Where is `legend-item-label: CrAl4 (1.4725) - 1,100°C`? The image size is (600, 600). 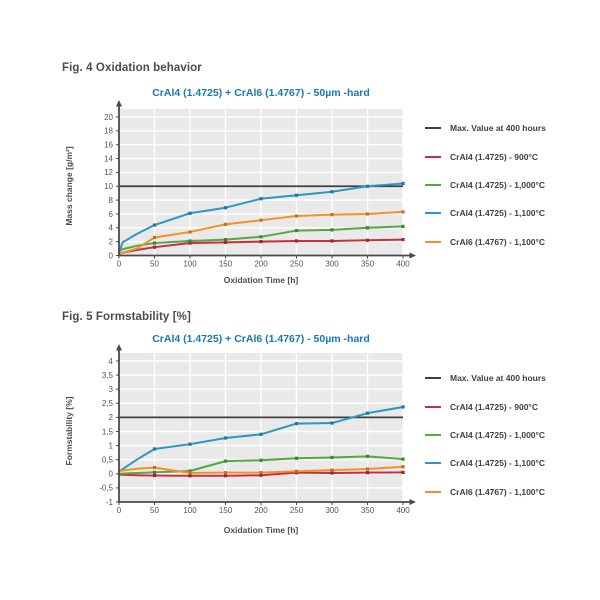
legend-item-label: CrAl4 (1.4725) - 1,100°C is located at coordinates (498, 463).